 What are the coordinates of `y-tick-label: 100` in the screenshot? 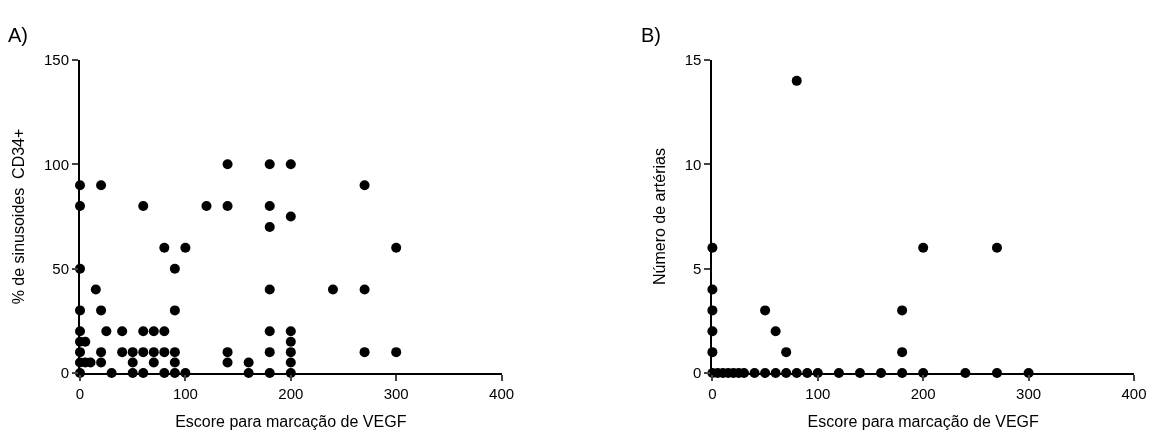 It's located at (56, 164).